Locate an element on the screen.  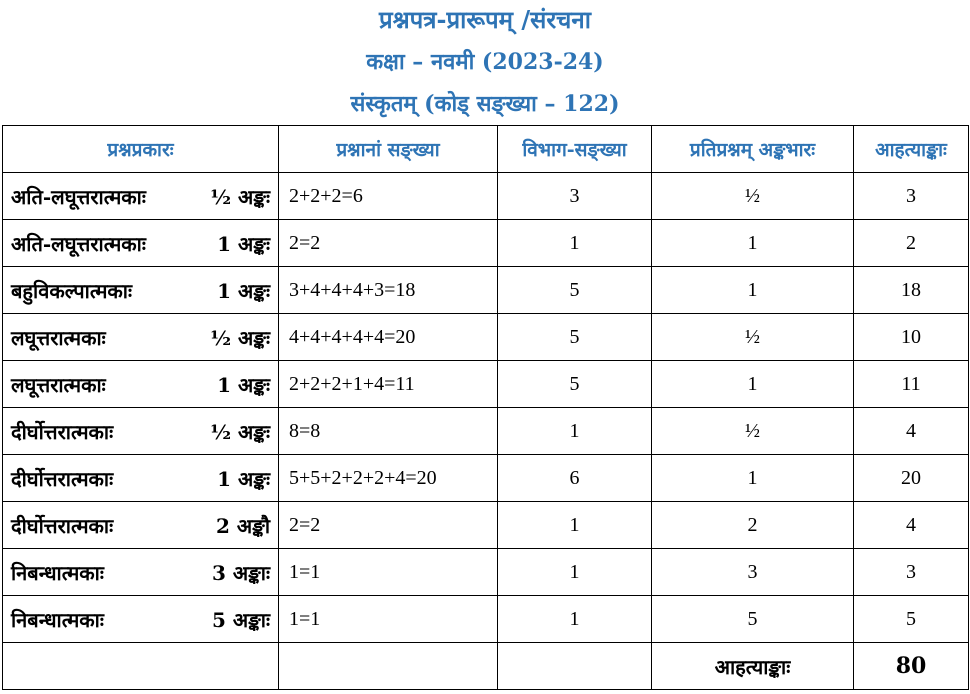
class-line: कक्षा – नवमी (2023-24) is located at coordinates (485, 62).